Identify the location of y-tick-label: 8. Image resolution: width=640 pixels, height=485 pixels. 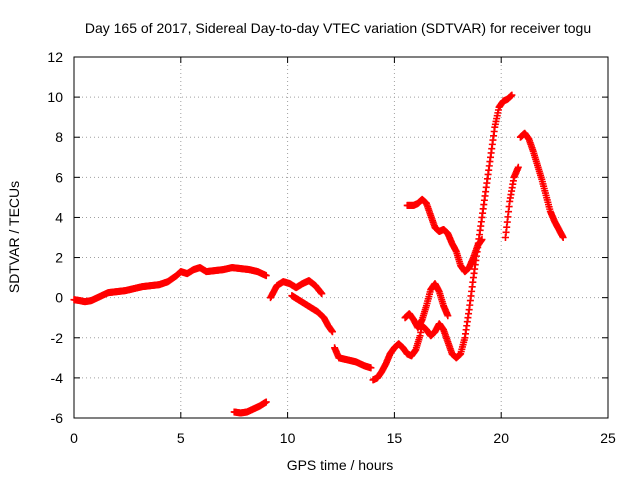
(59, 137).